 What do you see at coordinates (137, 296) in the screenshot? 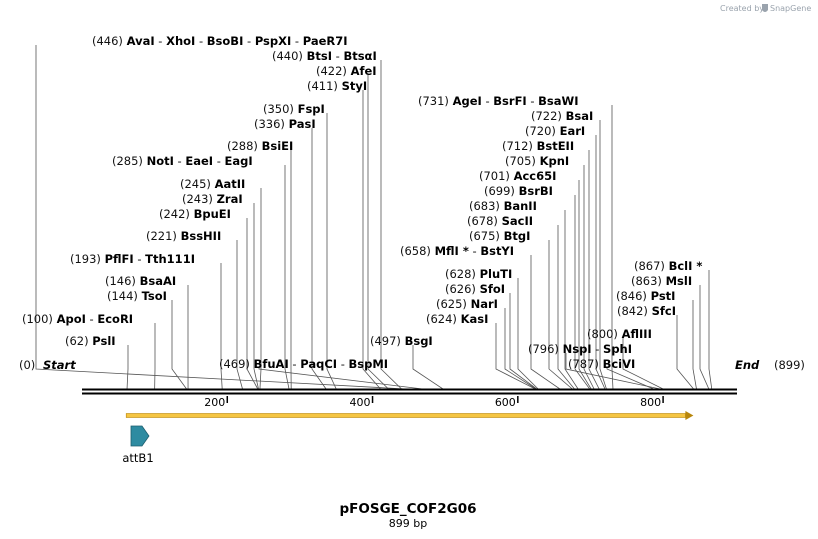
I see `enzyme-label: (144) TsoI` at bounding box center [137, 296].